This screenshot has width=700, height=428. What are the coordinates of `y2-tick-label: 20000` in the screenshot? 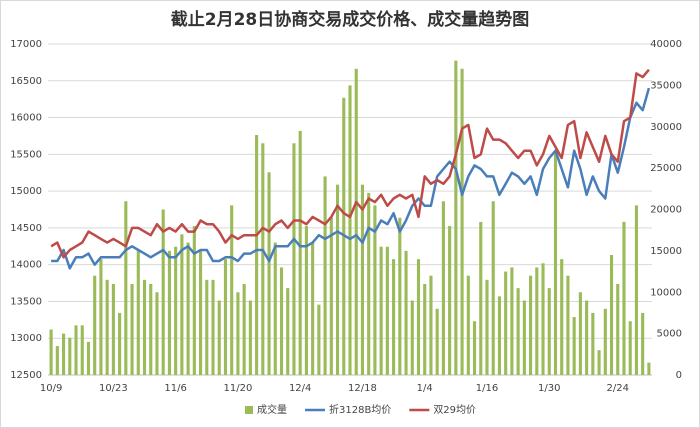 It's located at (666, 210).